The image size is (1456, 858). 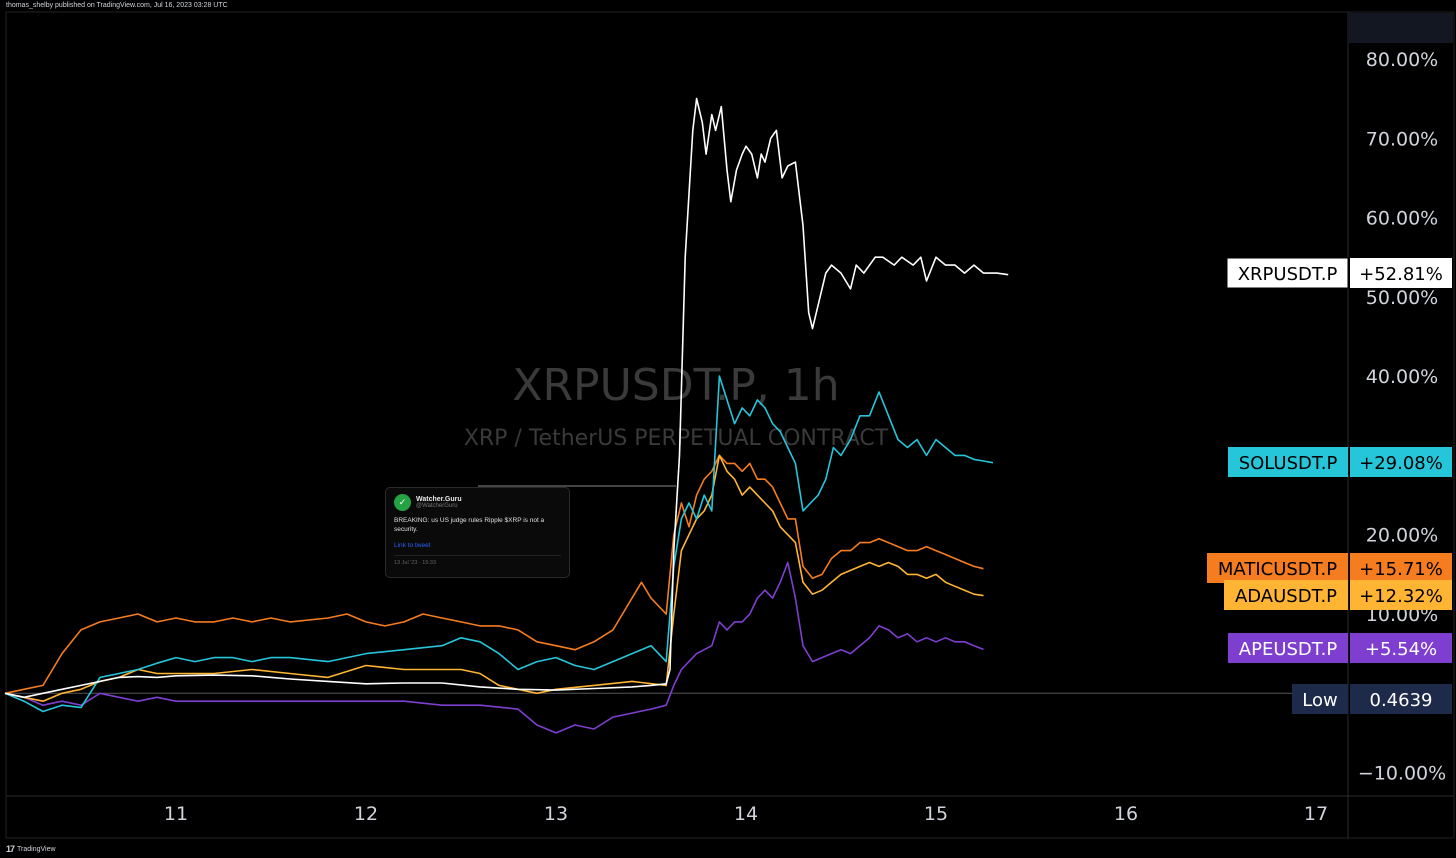 What do you see at coordinates (176, 814) in the screenshot?
I see `x-tick-label: 11` at bounding box center [176, 814].